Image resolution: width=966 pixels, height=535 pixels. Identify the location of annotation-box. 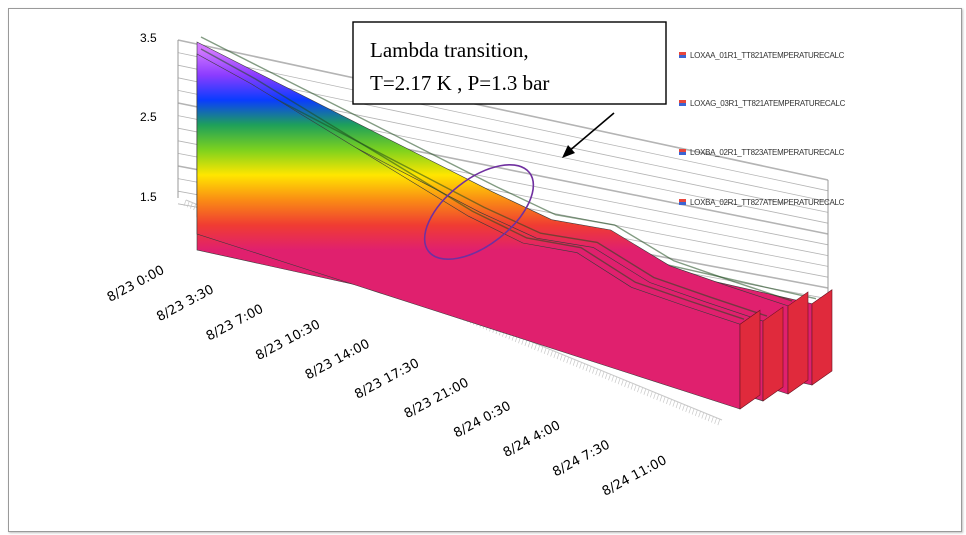
(509, 63).